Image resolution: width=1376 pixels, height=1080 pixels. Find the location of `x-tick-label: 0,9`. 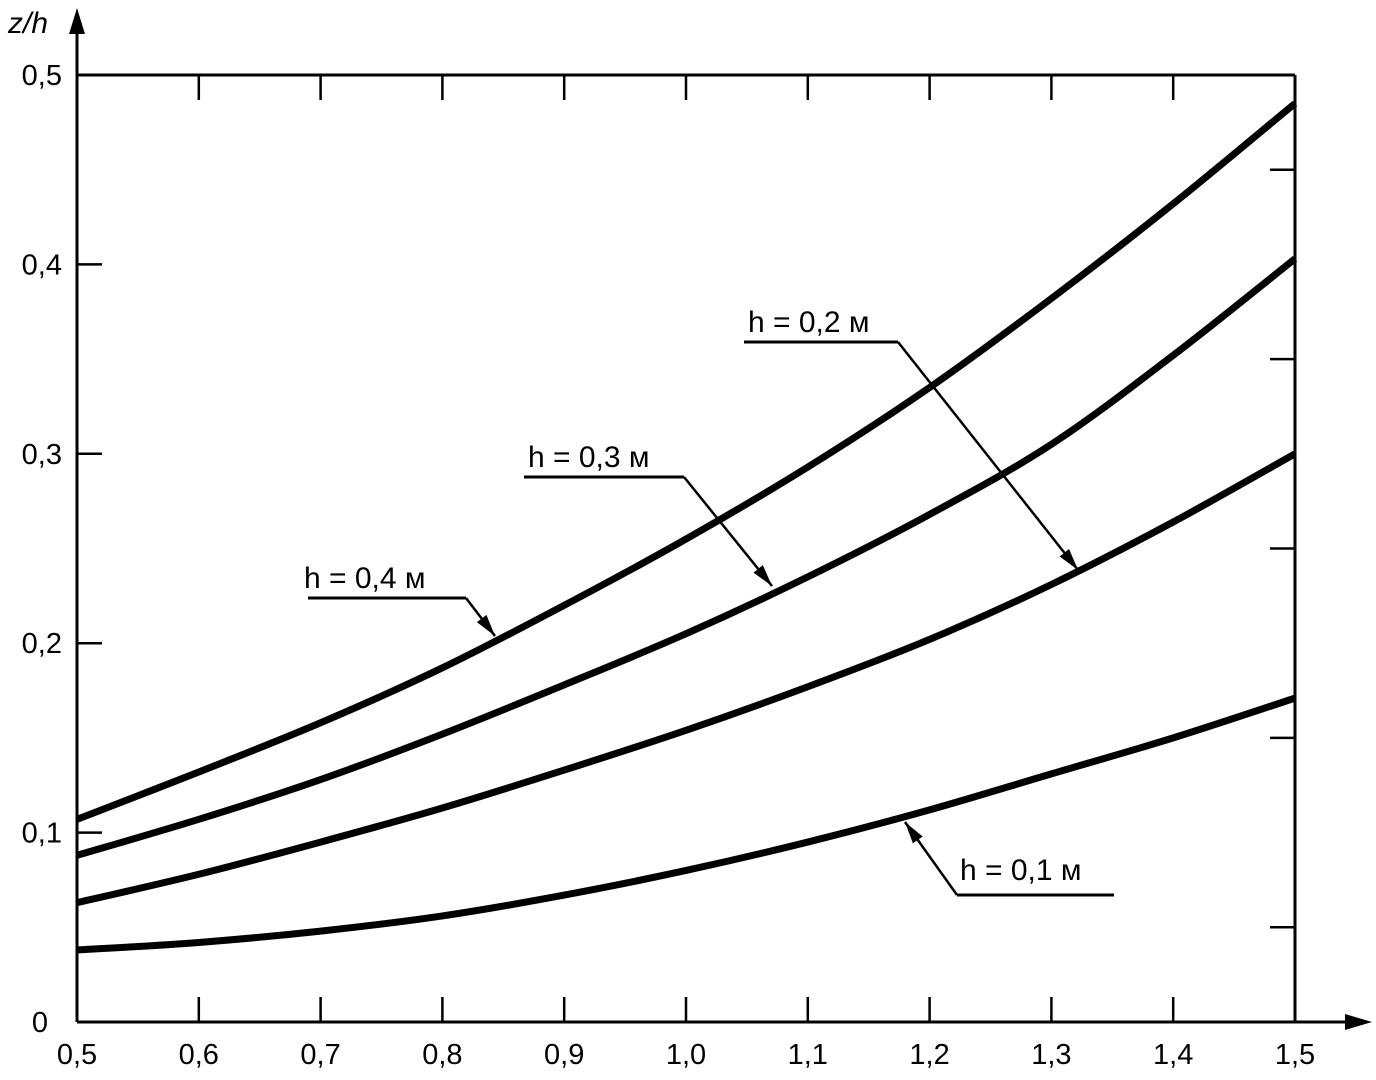

x-tick-label: 0,9 is located at coordinates (564, 1055).